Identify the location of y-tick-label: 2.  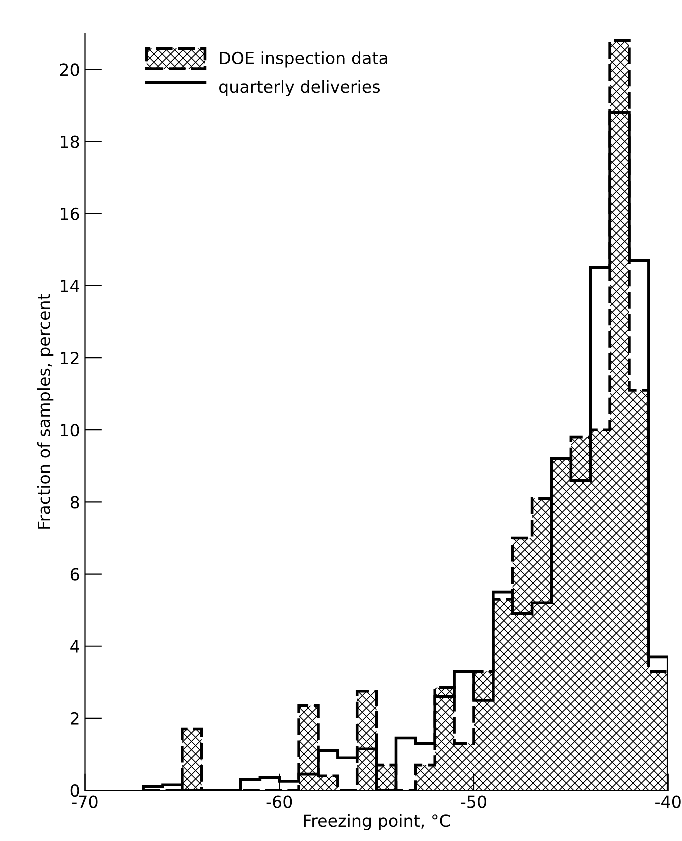
(75, 718).